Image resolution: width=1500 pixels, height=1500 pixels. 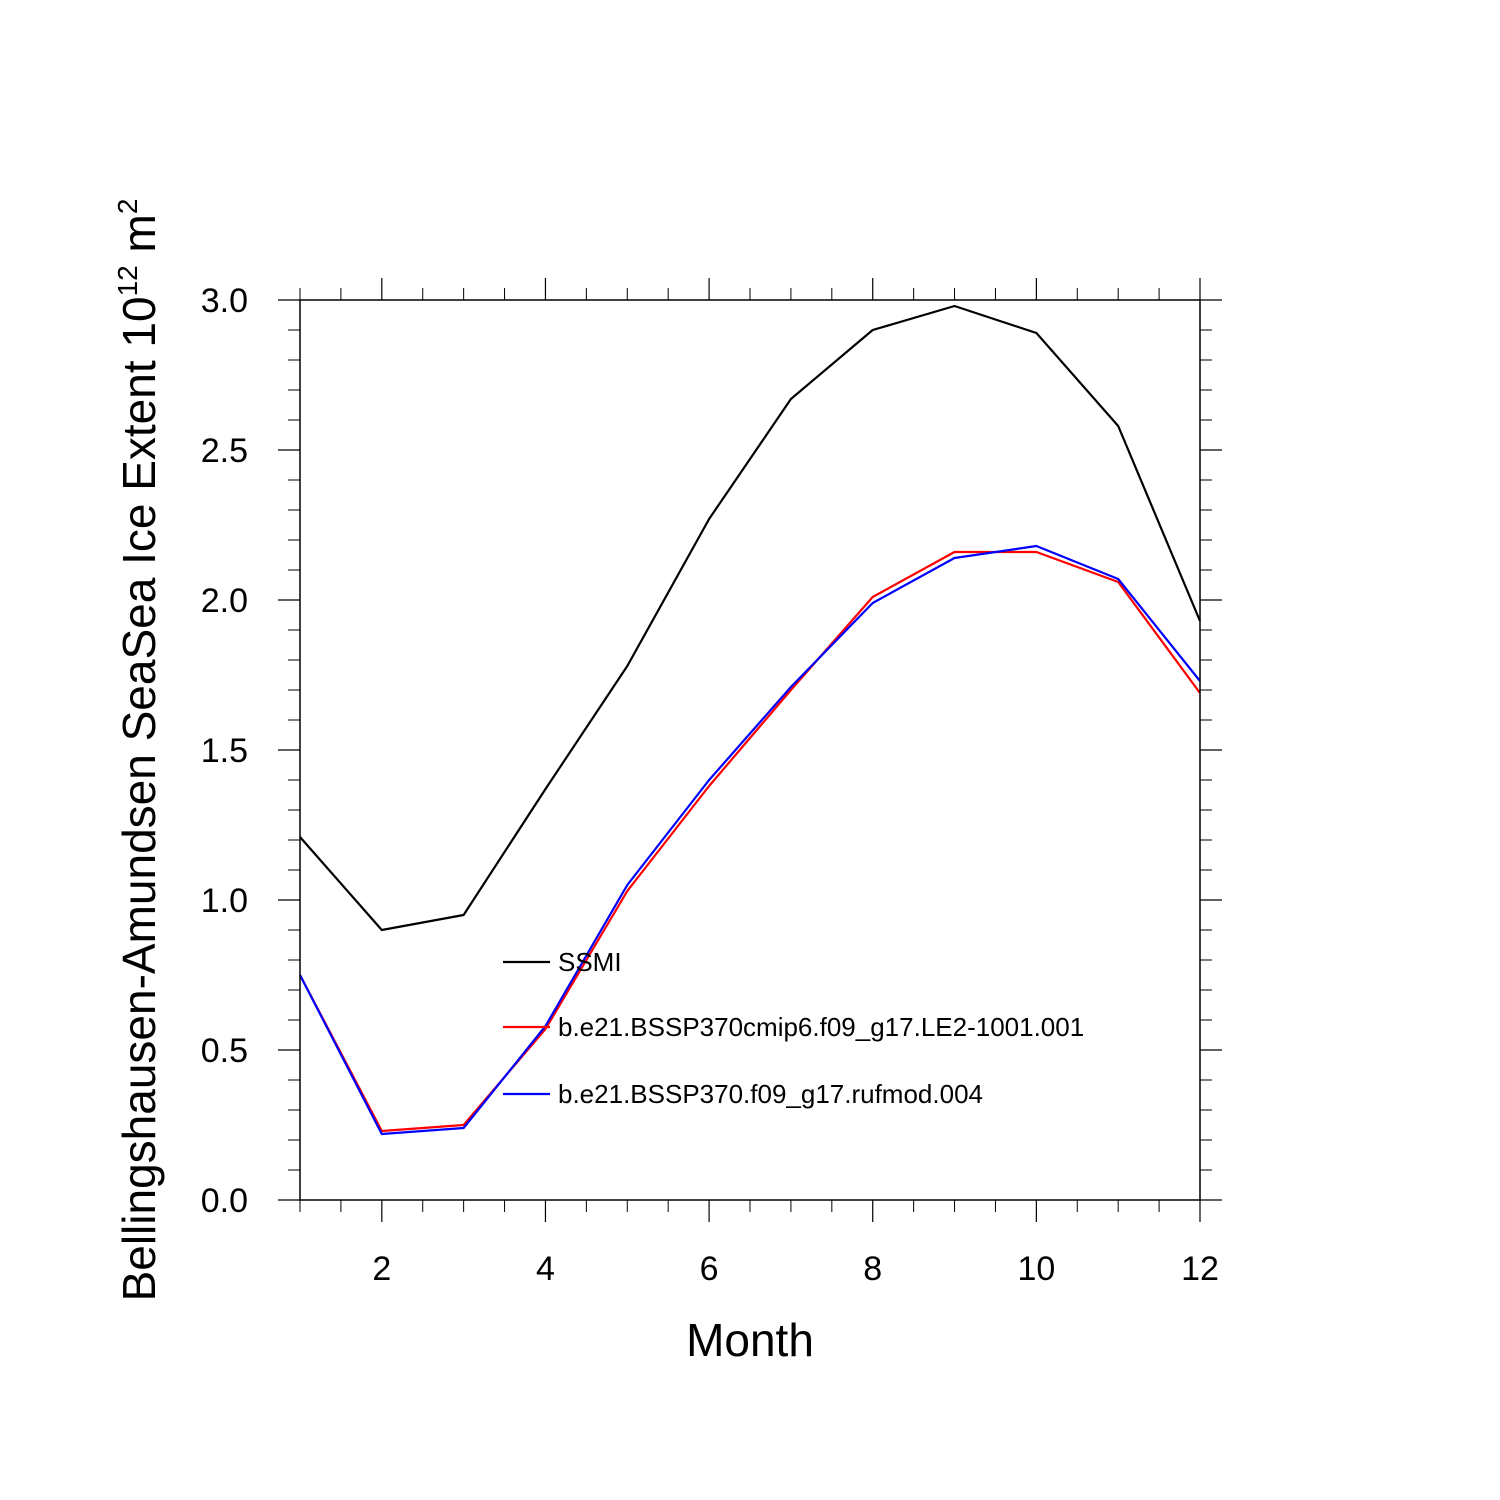 I want to click on x-tick-label: 10, so click(x=1036, y=1269).